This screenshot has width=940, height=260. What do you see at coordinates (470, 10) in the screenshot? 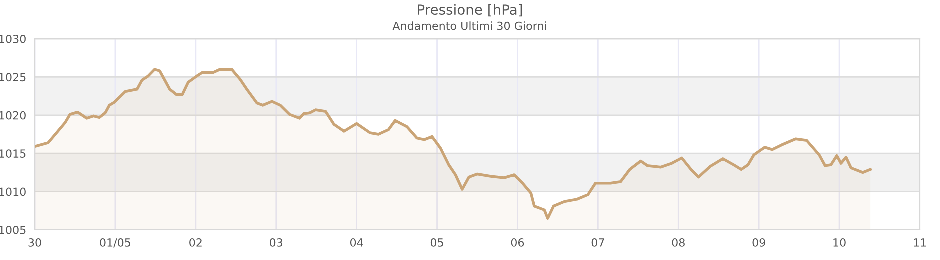
I see `chart-title: Pressione [hPa]` at bounding box center [470, 10].